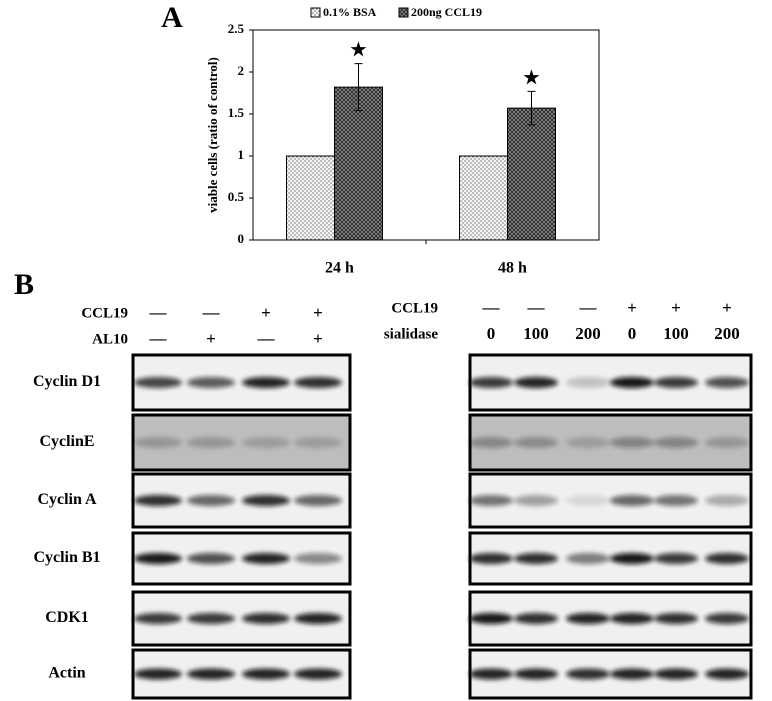 The width and height of the screenshot is (772, 701). I want to click on blot-row-label: CyclinE, so click(66, 441).